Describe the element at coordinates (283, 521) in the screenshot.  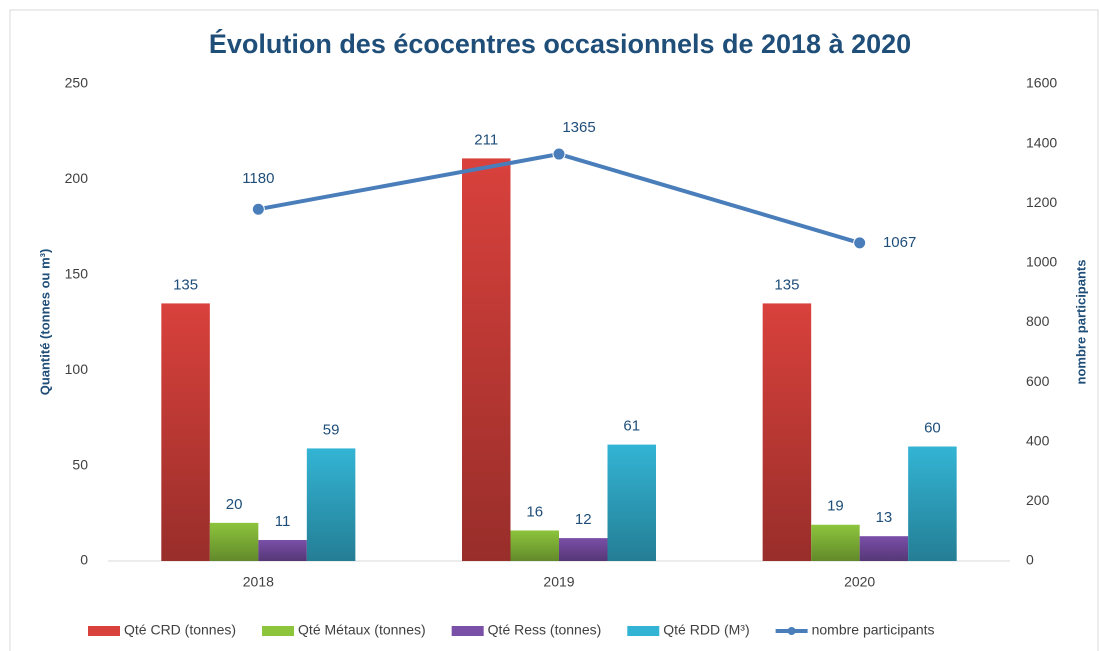
I see `data-label: 11` at that location.